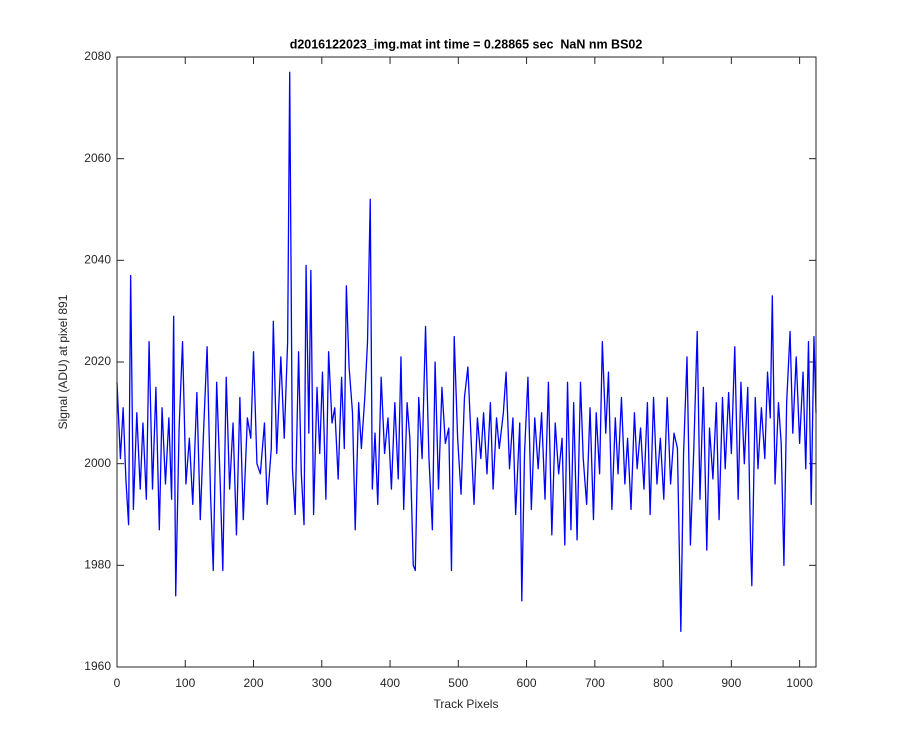  What do you see at coordinates (663, 683) in the screenshot?
I see `x-tick-label: 800` at bounding box center [663, 683].